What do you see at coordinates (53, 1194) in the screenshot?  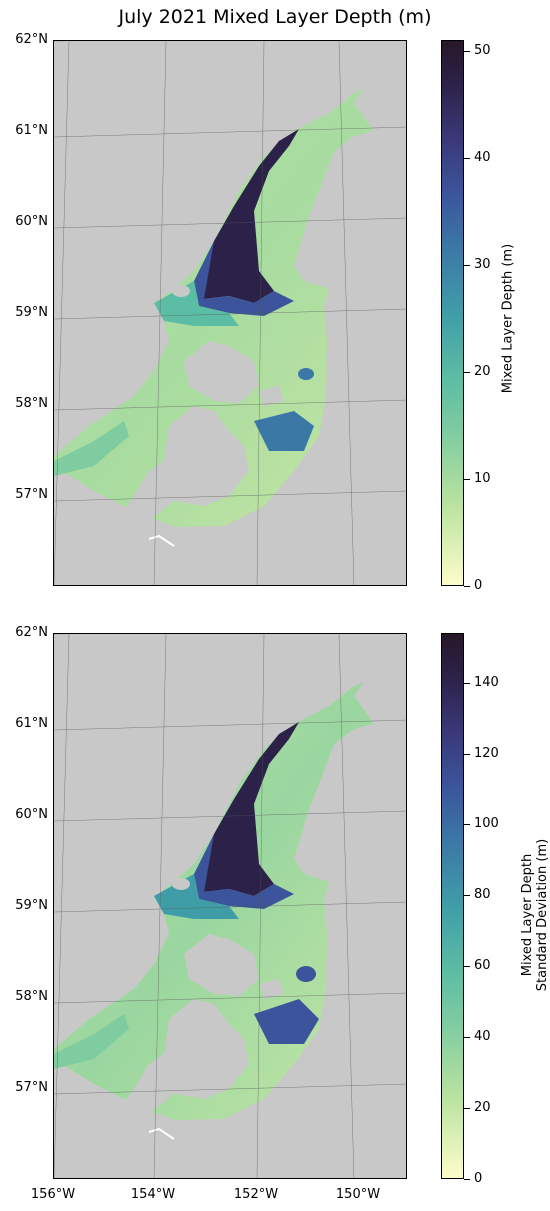 I see `lon-label: 156°W` at bounding box center [53, 1194].